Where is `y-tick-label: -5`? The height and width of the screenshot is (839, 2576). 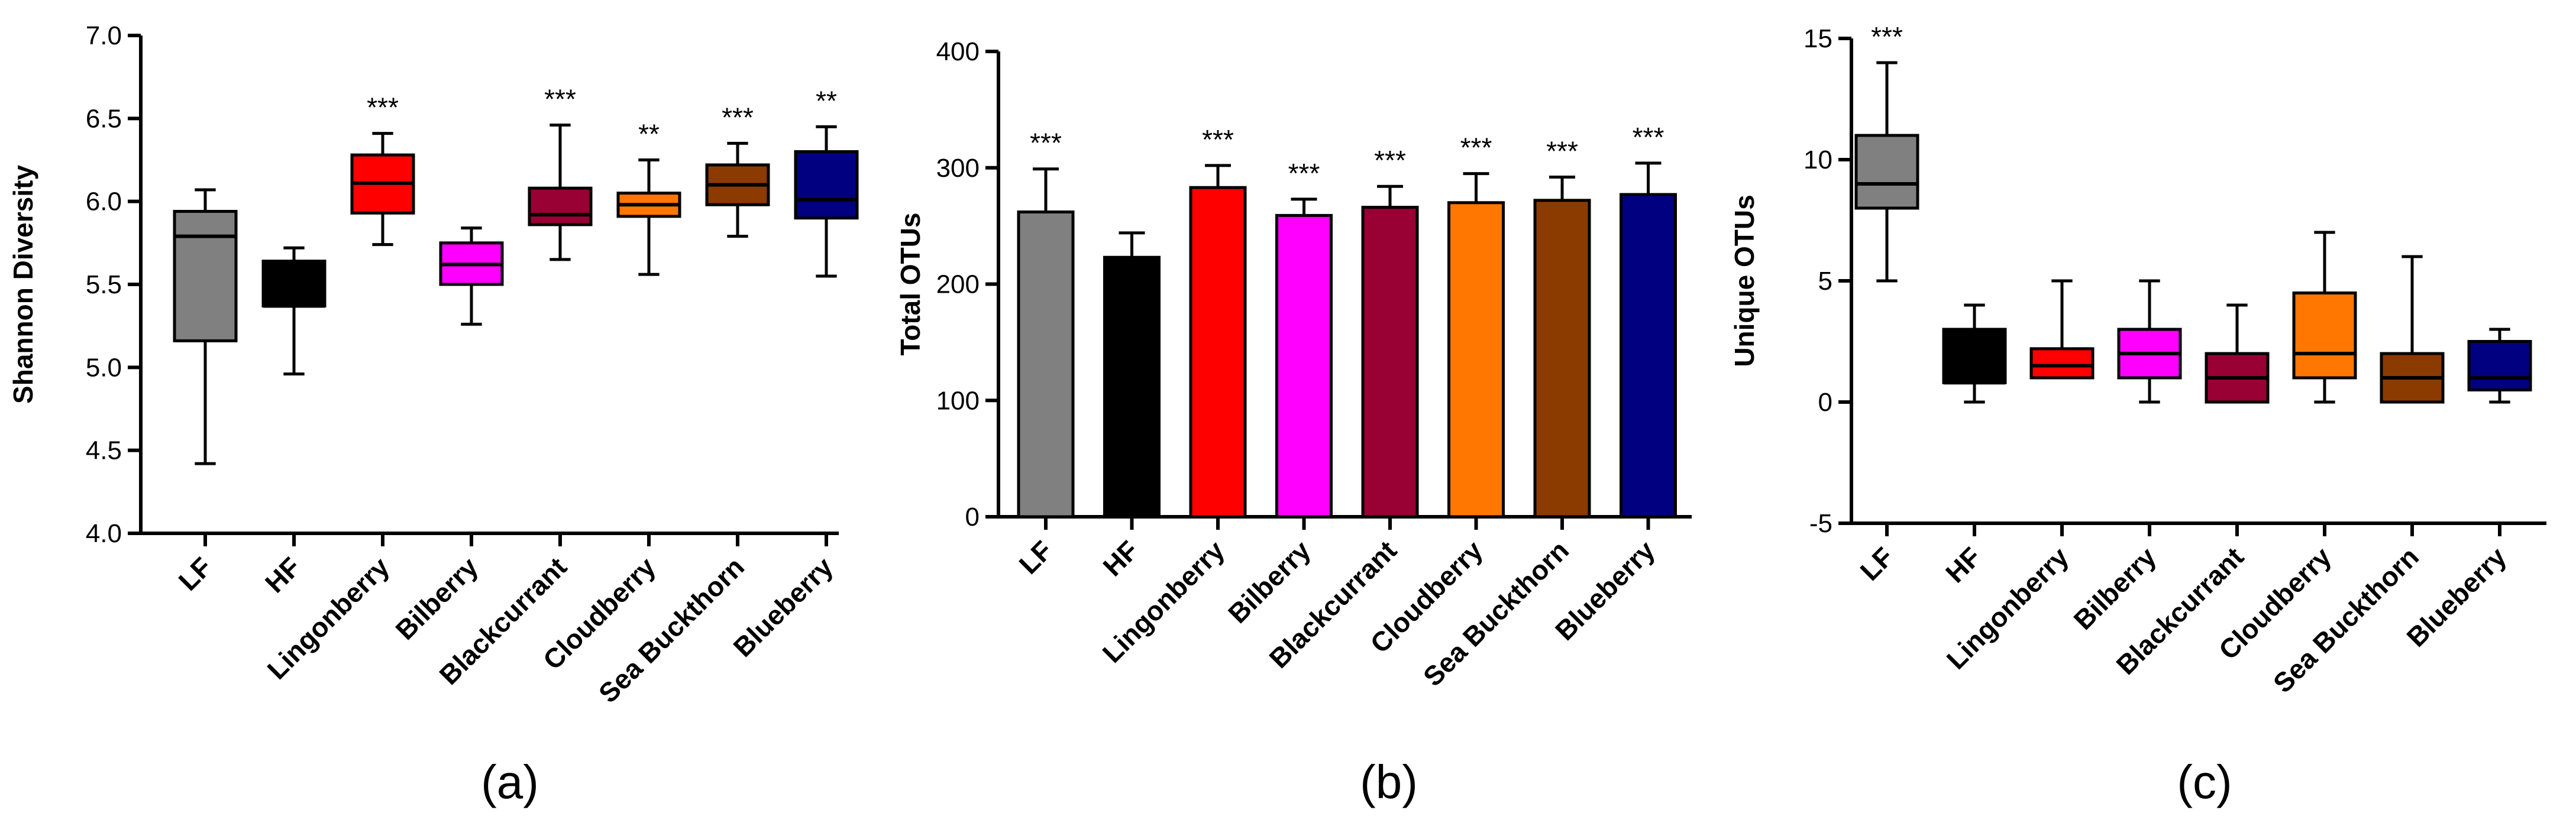
y-tick-label: -5 is located at coordinates (1820, 523).